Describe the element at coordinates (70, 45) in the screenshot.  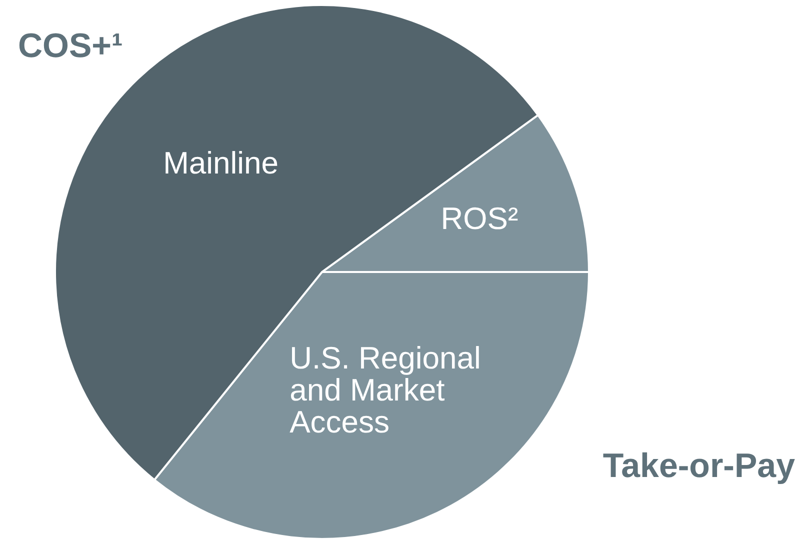
I see `text: COS+¹` at that location.